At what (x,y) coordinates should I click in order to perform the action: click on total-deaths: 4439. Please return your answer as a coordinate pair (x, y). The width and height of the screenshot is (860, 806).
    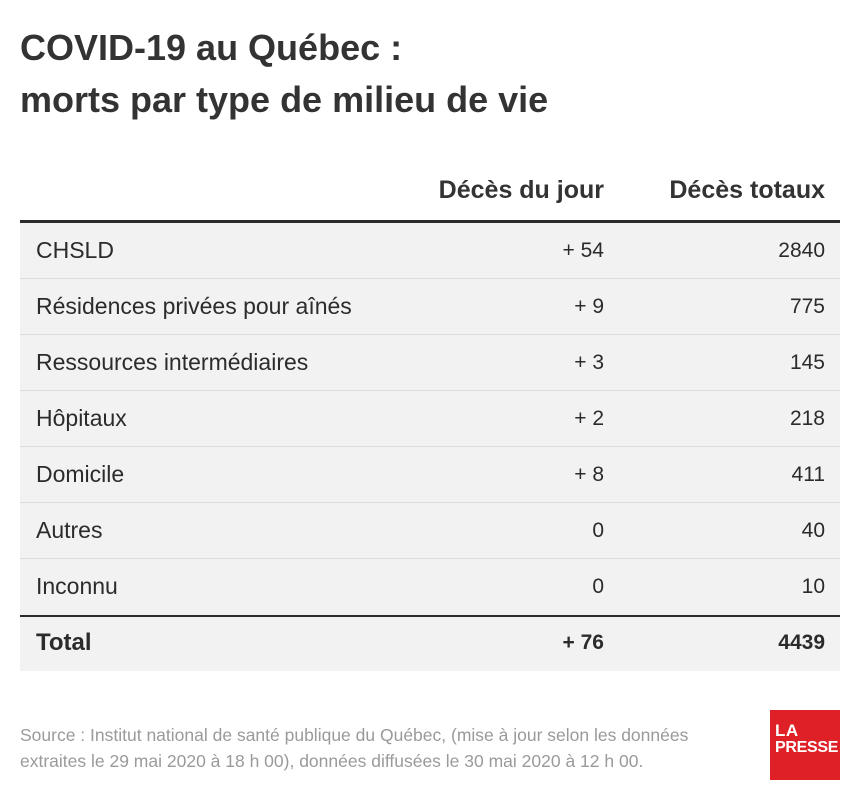
    Looking at the image, I should click on (801, 642).